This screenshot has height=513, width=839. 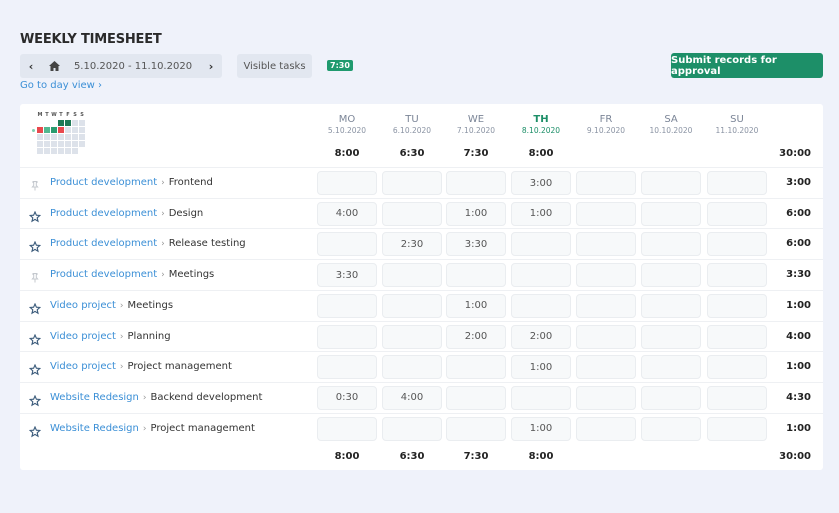 What do you see at coordinates (211, 66) in the screenshot?
I see `next-week-button: ›` at bounding box center [211, 66].